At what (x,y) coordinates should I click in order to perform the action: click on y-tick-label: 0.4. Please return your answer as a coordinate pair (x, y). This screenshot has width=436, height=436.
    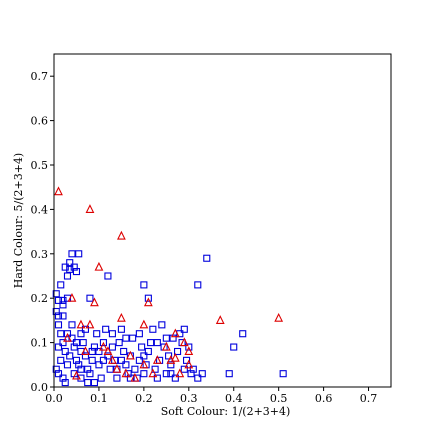
    Looking at the image, I should click on (40, 209).